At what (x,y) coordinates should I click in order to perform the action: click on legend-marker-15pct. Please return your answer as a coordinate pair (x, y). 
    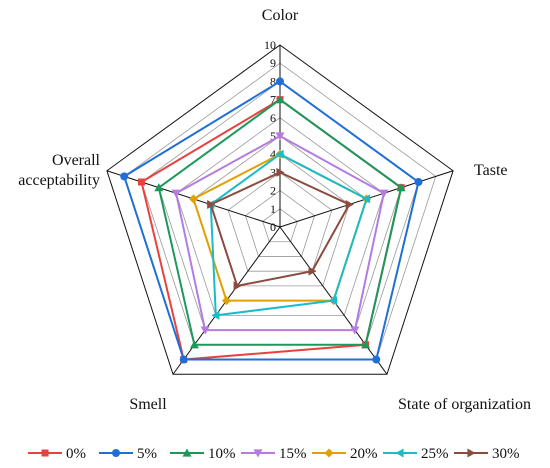
    Looking at the image, I should click on (258, 453).